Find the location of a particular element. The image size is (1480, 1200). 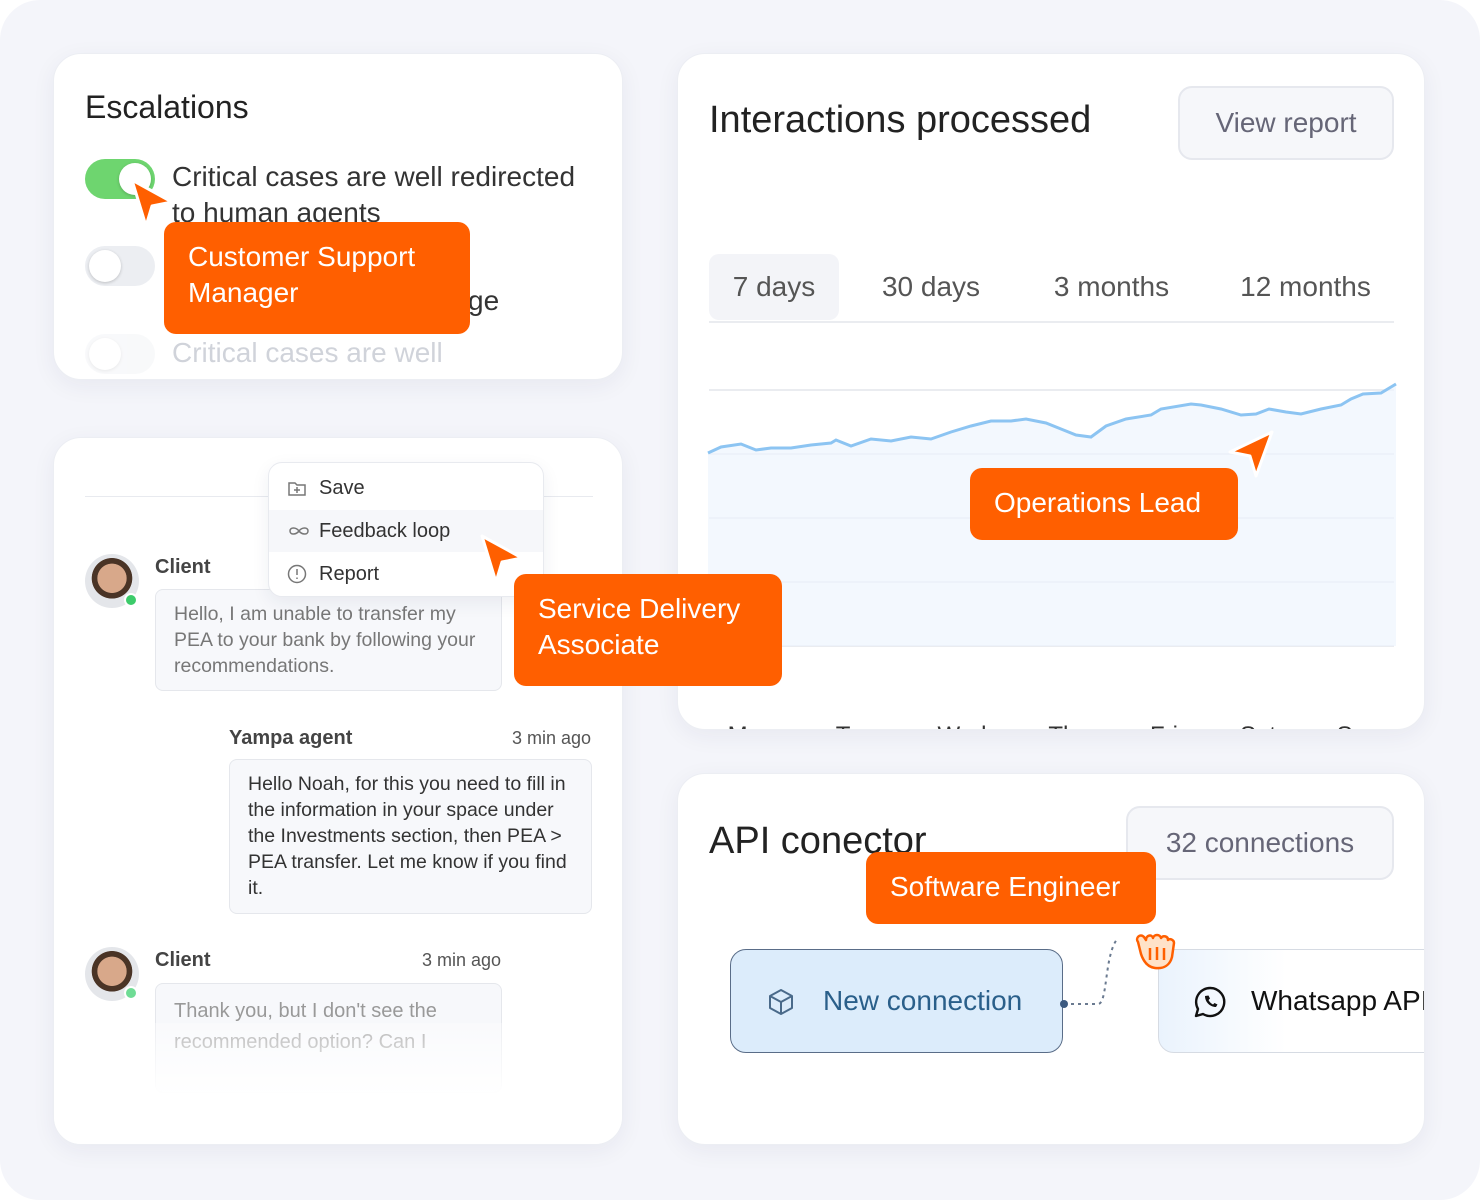

grab-cursor is located at coordinates (1155, 951).